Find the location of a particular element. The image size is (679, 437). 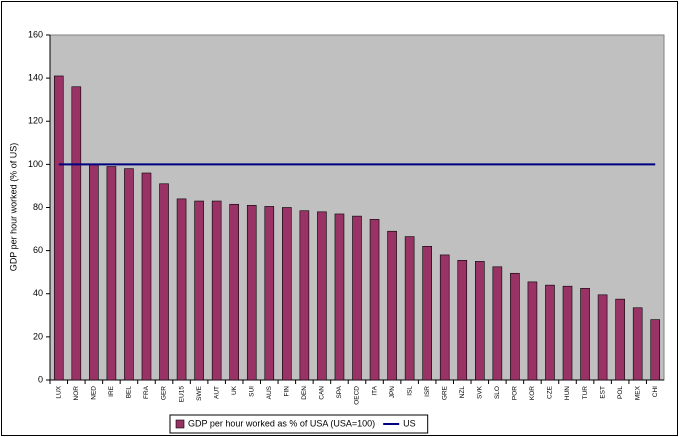

x-tick-label: CAN is located at coordinates (322, 393).